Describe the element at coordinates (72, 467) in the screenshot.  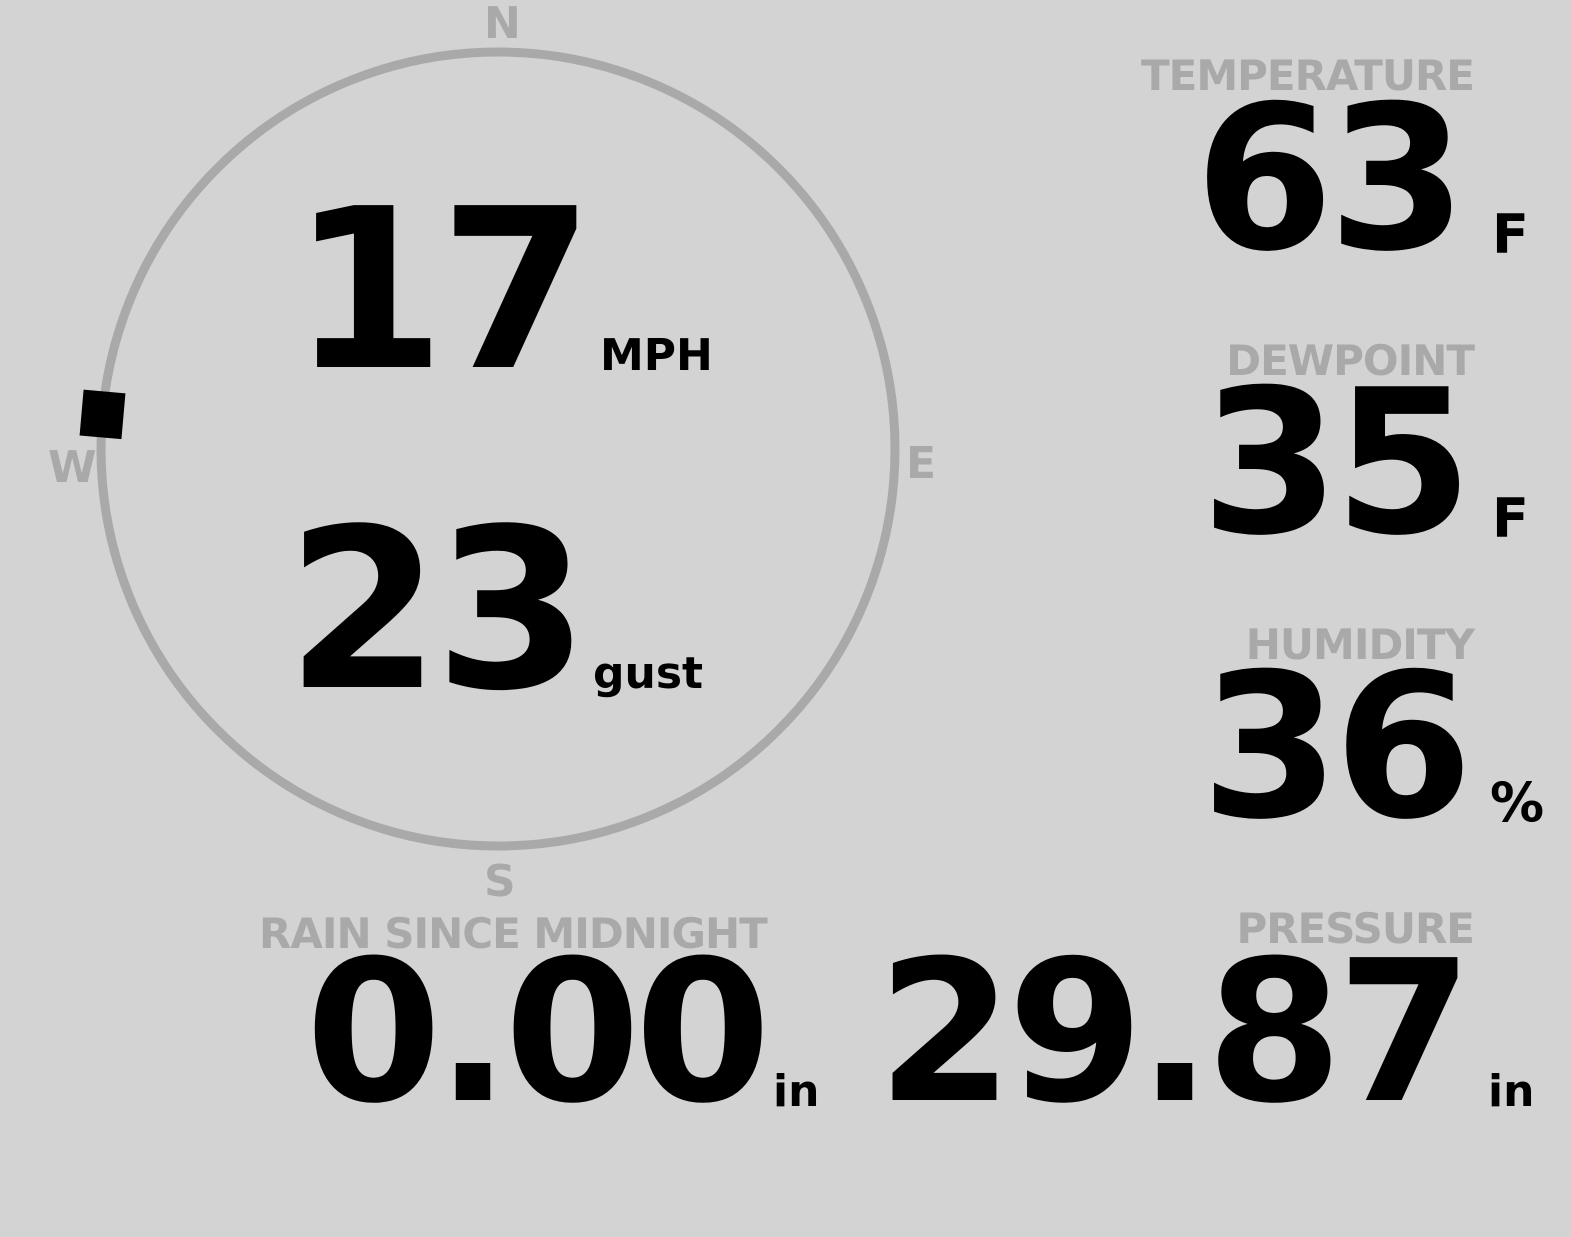
I see `compass-west-label: W` at that location.